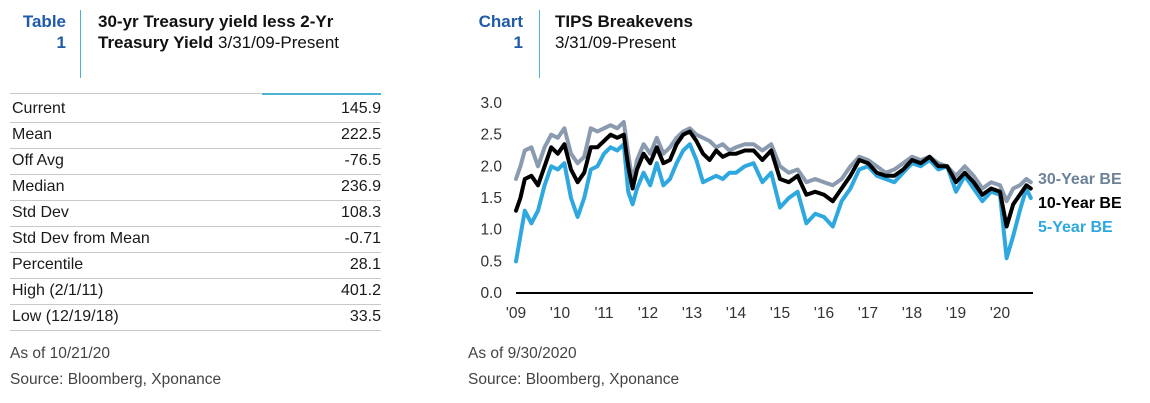 The height and width of the screenshot is (403, 1150). Describe the element at coordinates (195, 109) in the screenshot. I see `table-row: Current 145.9` at that location.